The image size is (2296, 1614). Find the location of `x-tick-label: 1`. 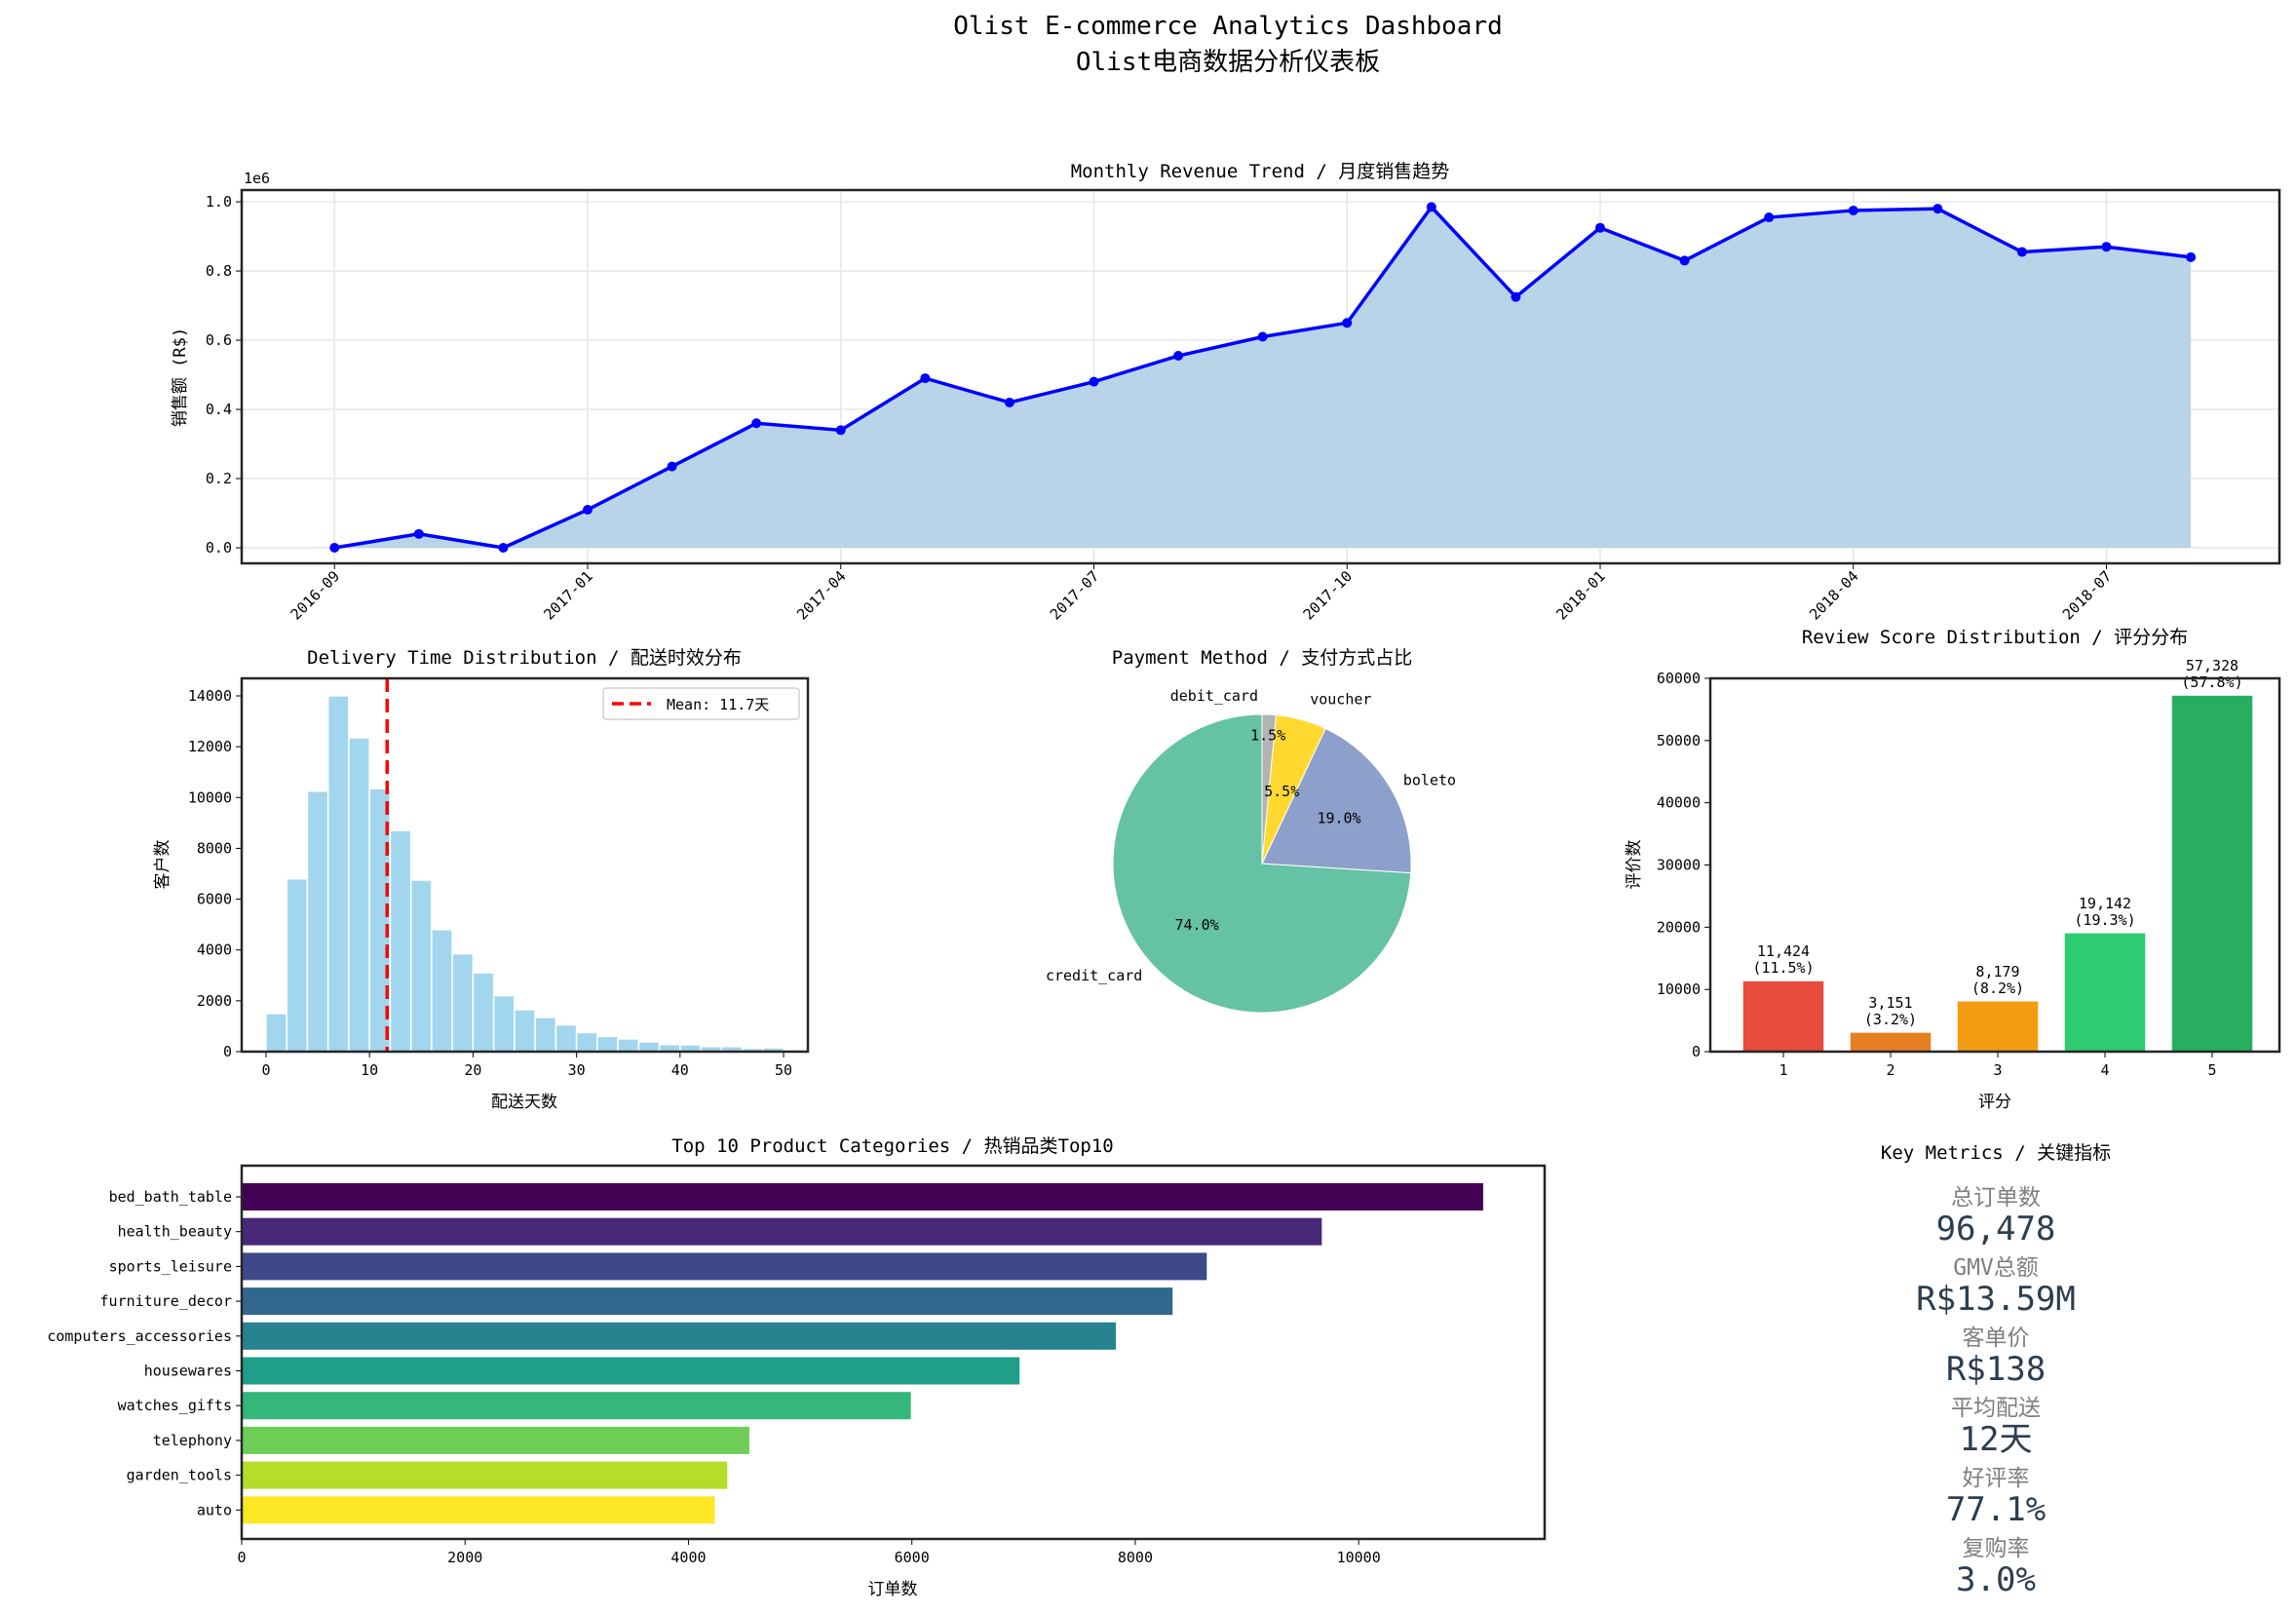

x-tick-label: 1 is located at coordinates (1783, 1070).